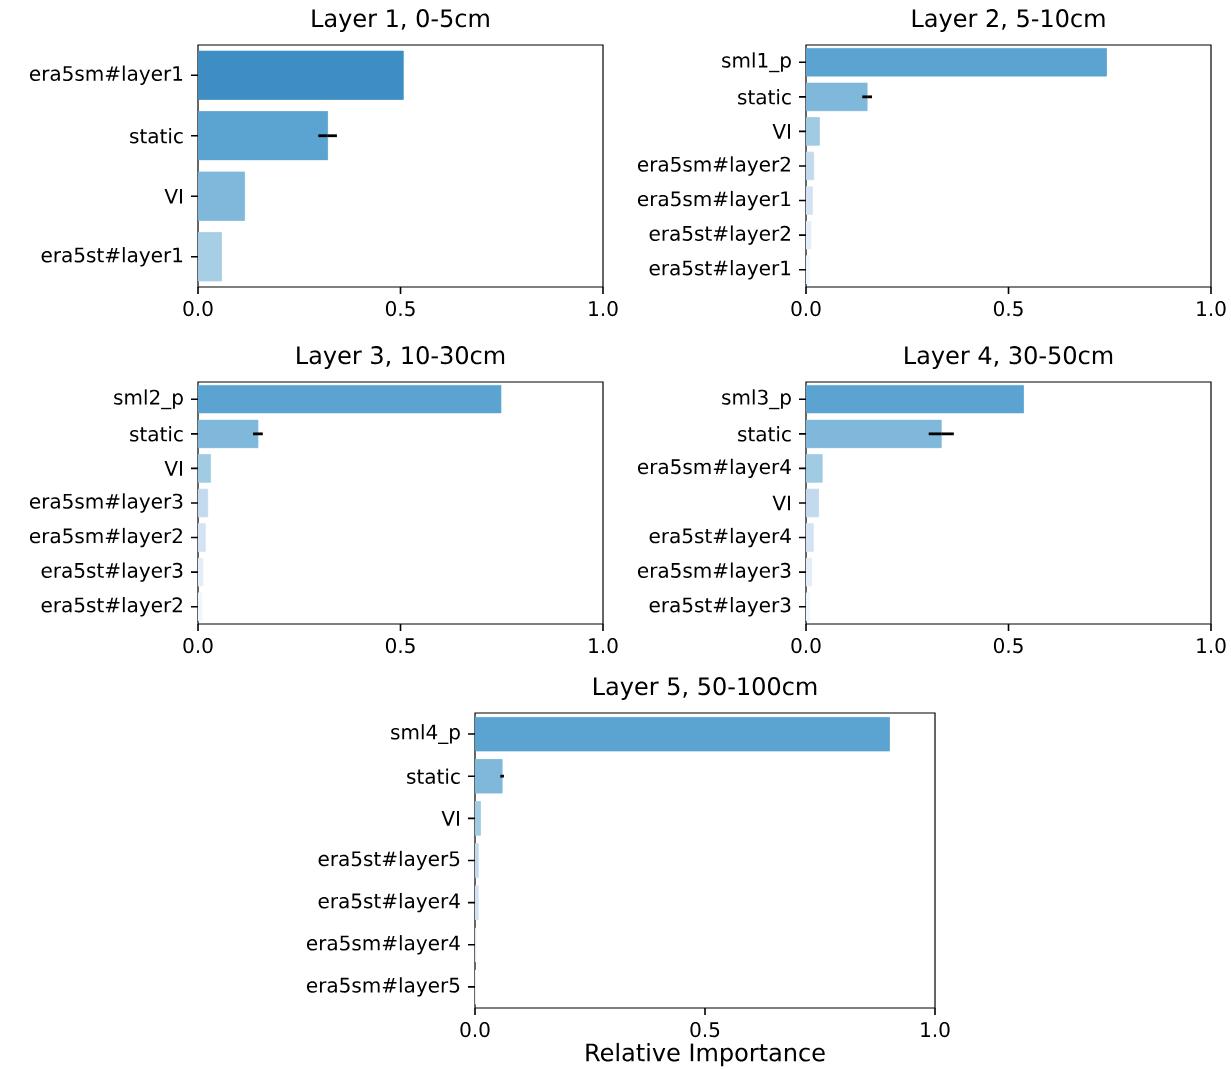  I want to click on y-tick-label: sml4_p, so click(425, 734).